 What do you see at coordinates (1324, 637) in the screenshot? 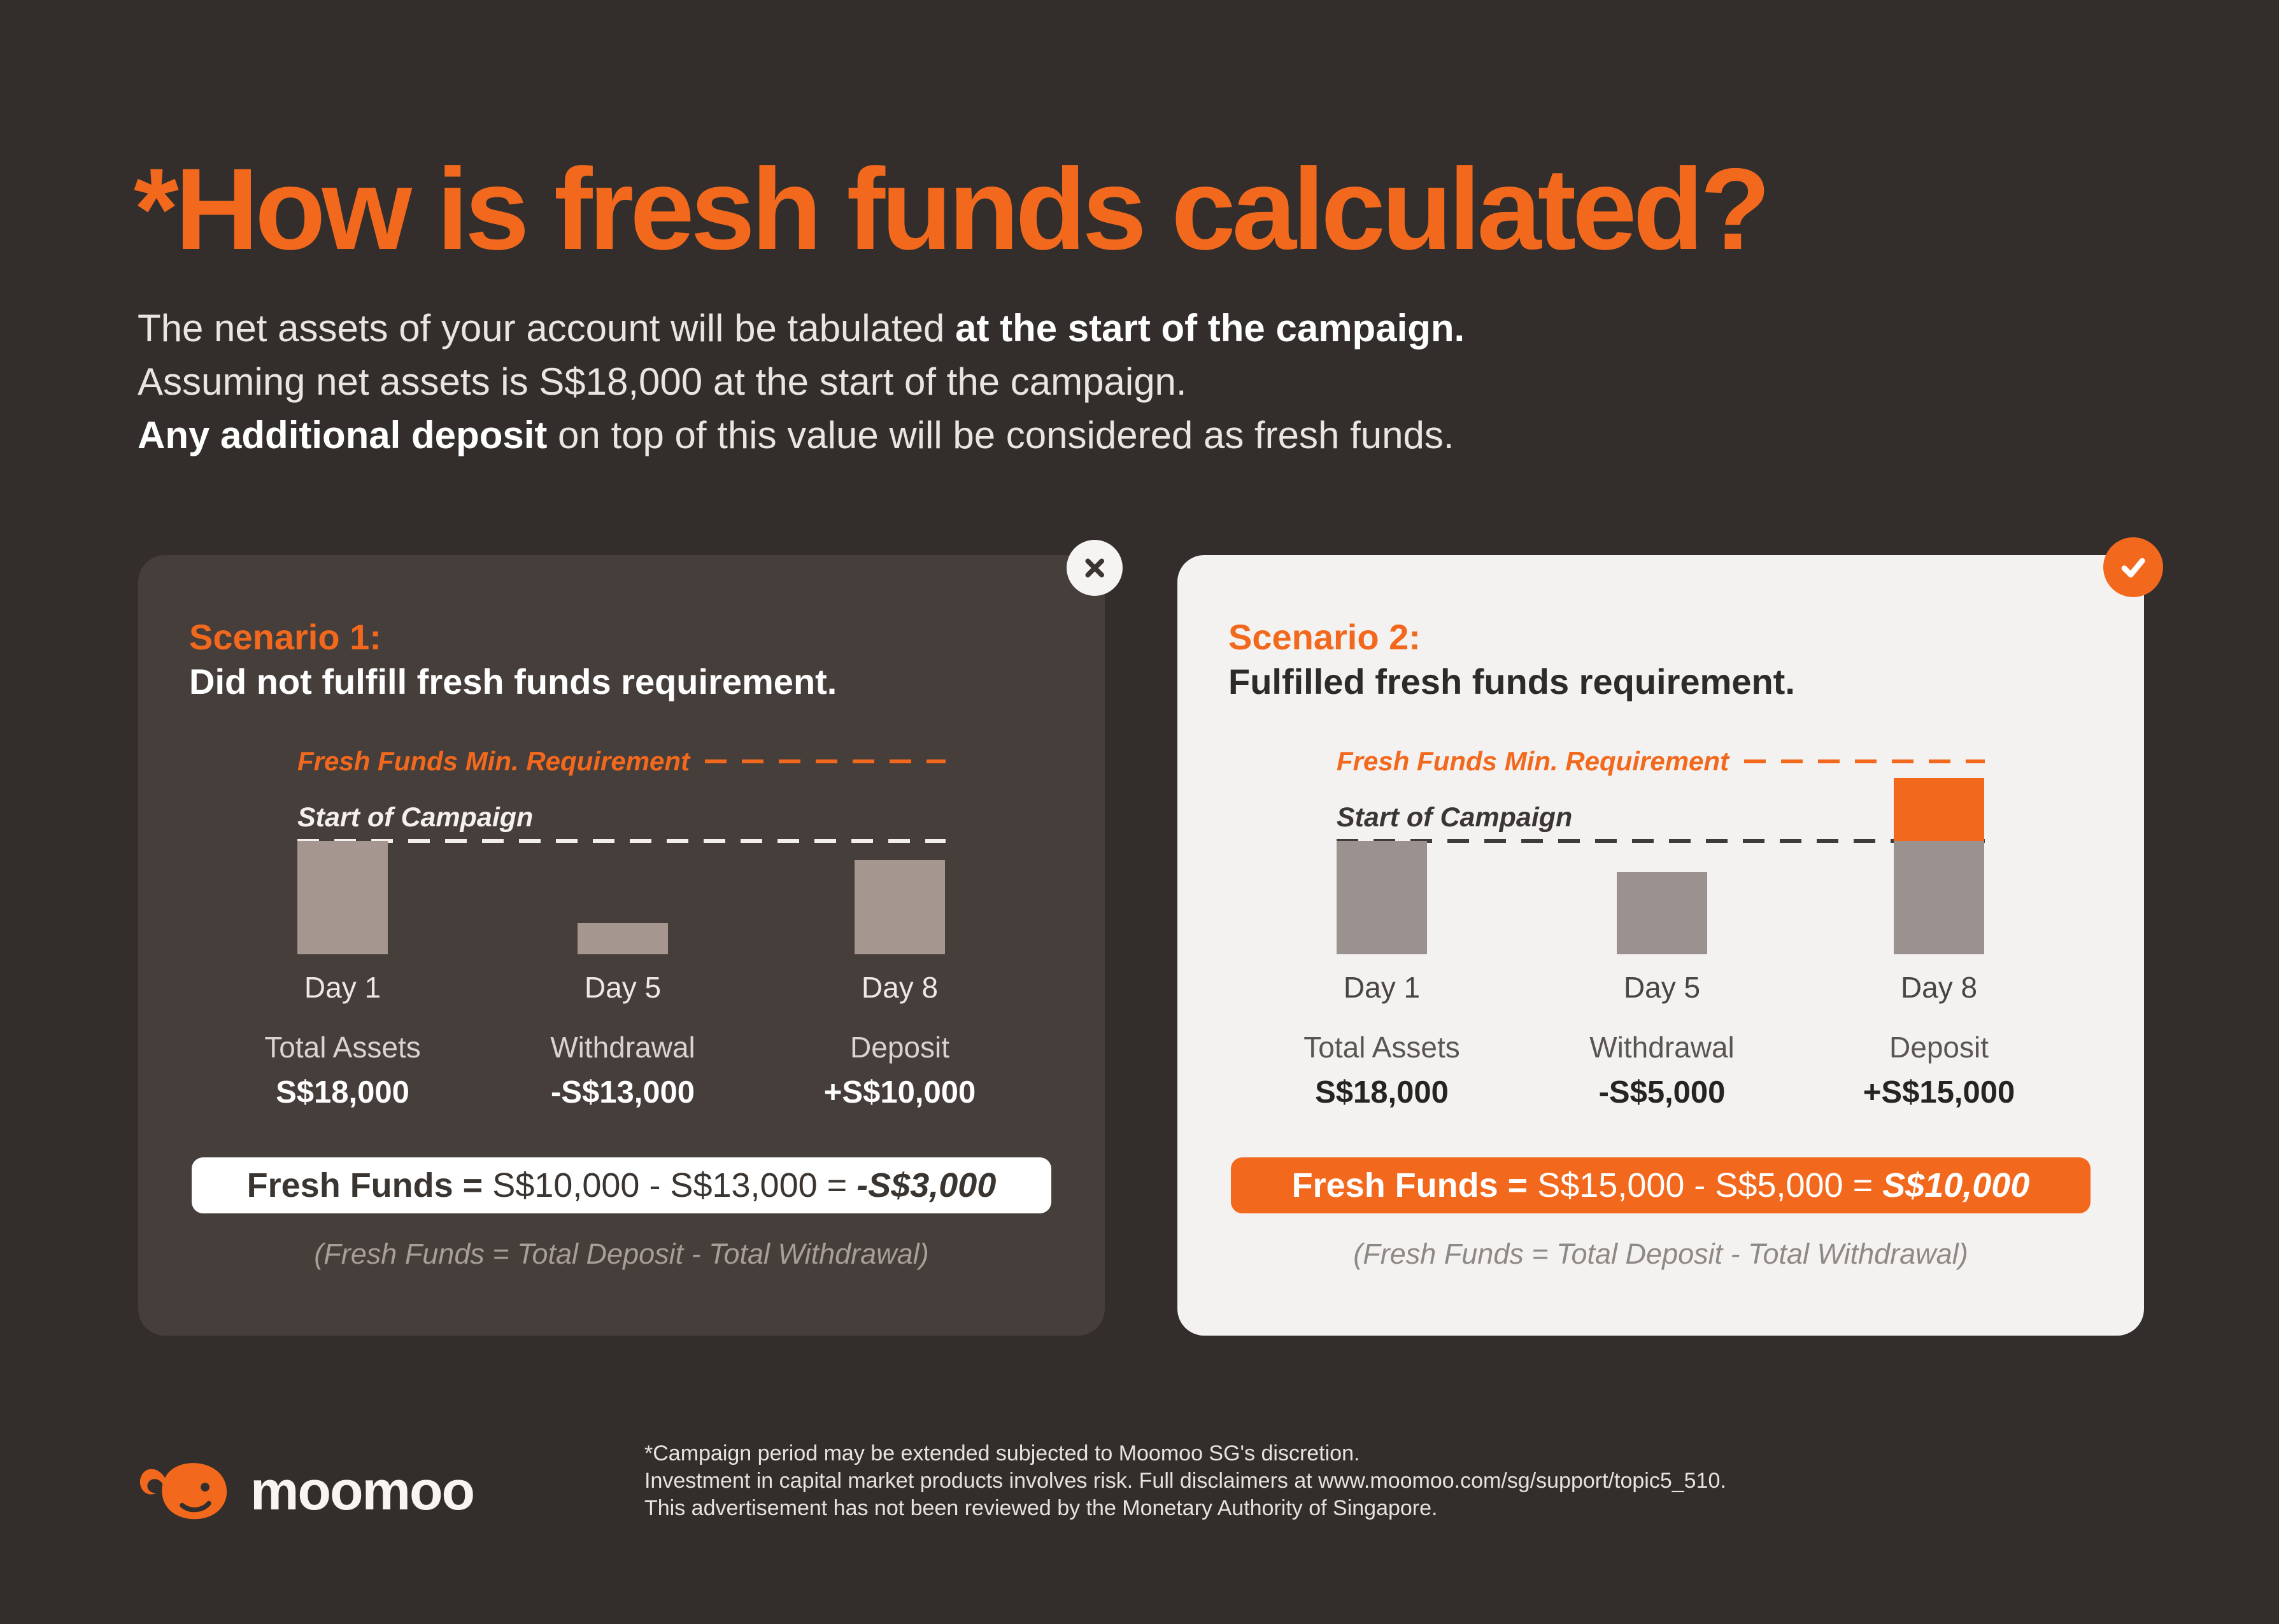
I see `scenario2-heading: Scenario 2:` at bounding box center [1324, 637].